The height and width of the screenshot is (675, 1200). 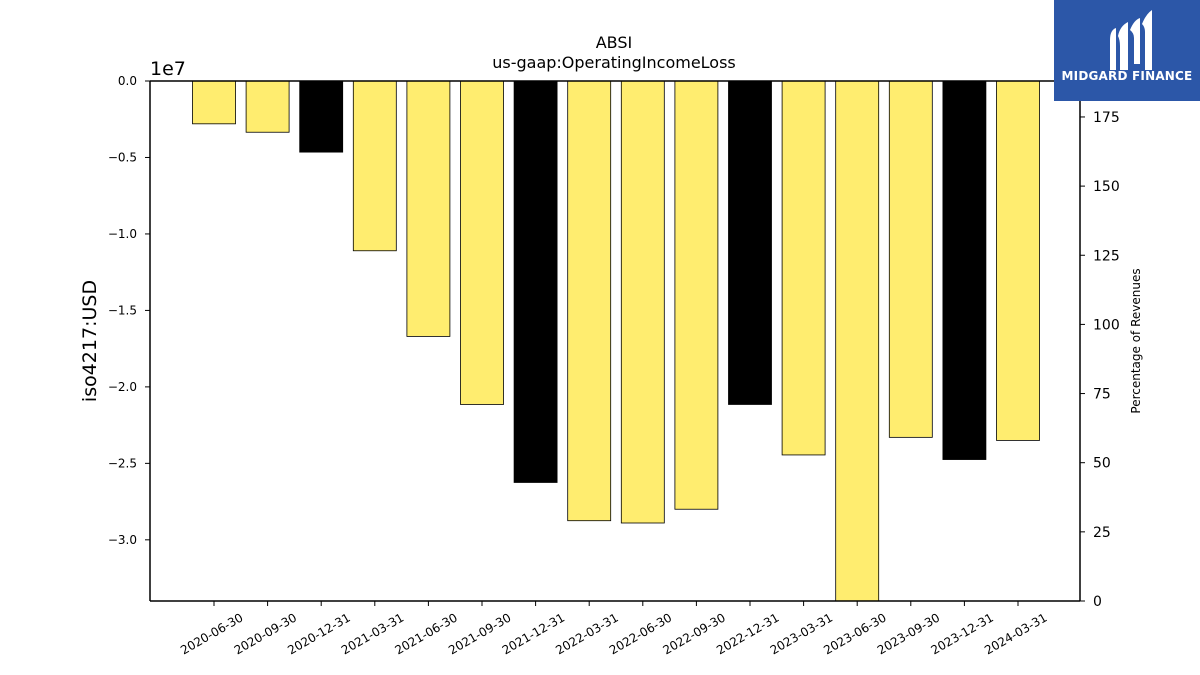 I want to click on y2-tick-label: 75, so click(x=1102, y=395).